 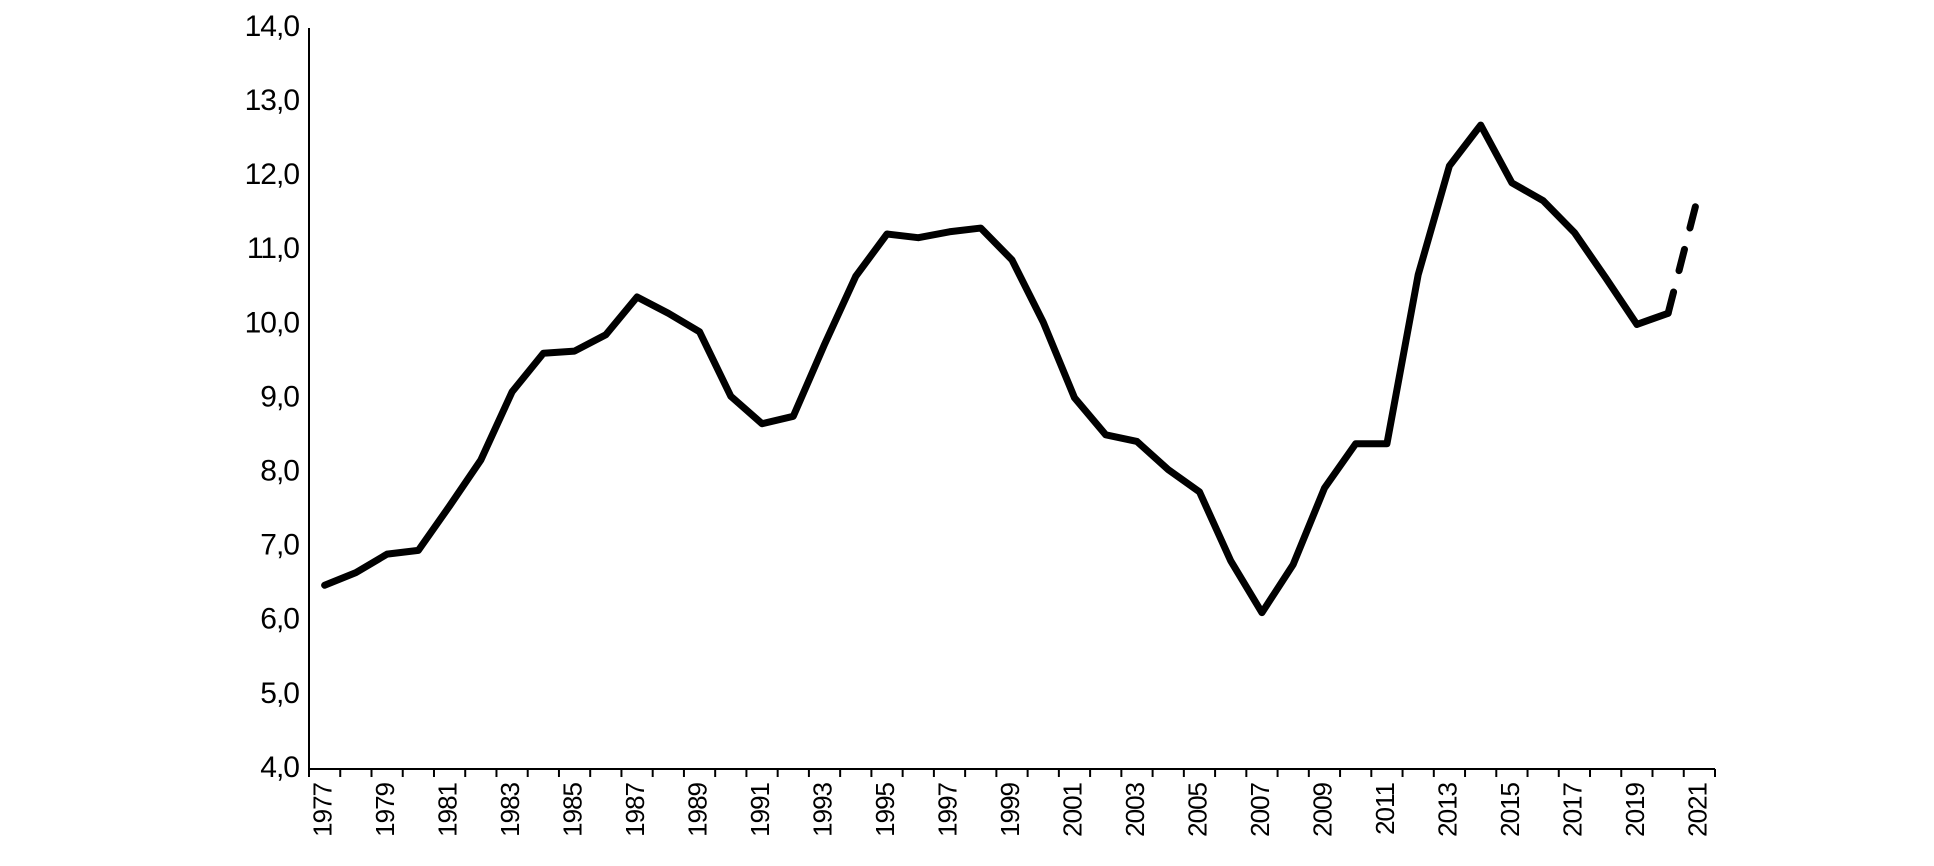 I want to click on x-tick-label: 2011, so click(x=1385, y=808).